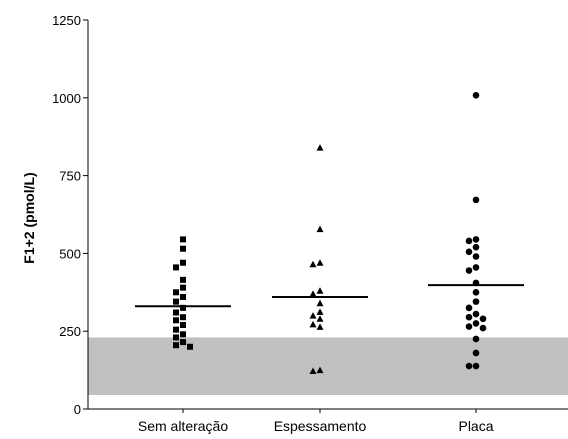 This screenshot has width=568, height=439. What do you see at coordinates (66, 20) in the screenshot?
I see `y-tick-label: 1250` at bounding box center [66, 20].